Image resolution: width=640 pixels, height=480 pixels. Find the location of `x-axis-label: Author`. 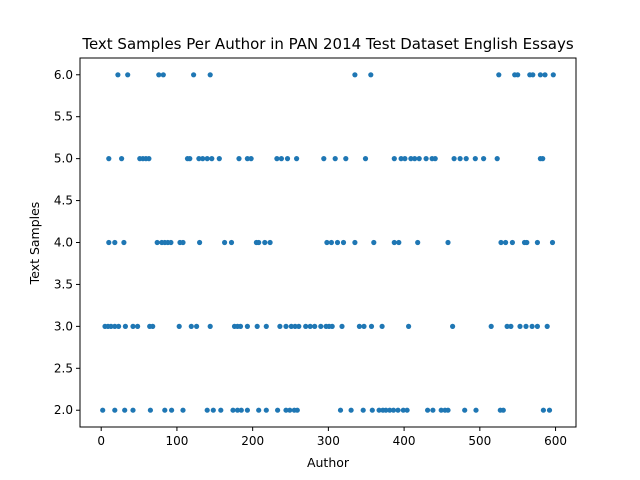

x-axis-label: Author is located at coordinates (328, 462).